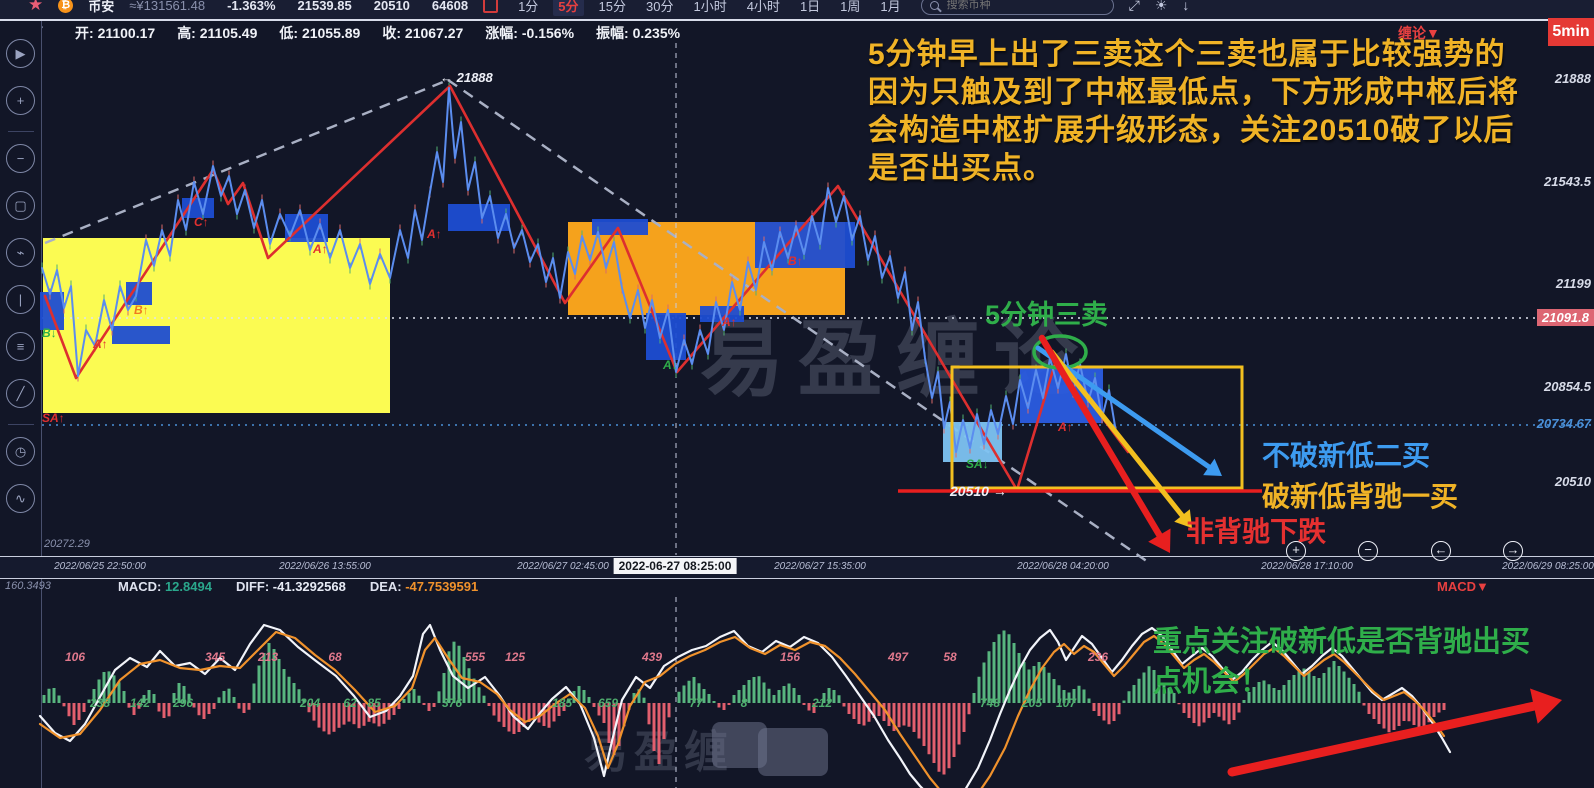 Image resolution: width=1594 pixels, height=788 pixels. Describe the element at coordinates (1296, 551) in the screenshot. I see `zoom-in-button: +` at that location.